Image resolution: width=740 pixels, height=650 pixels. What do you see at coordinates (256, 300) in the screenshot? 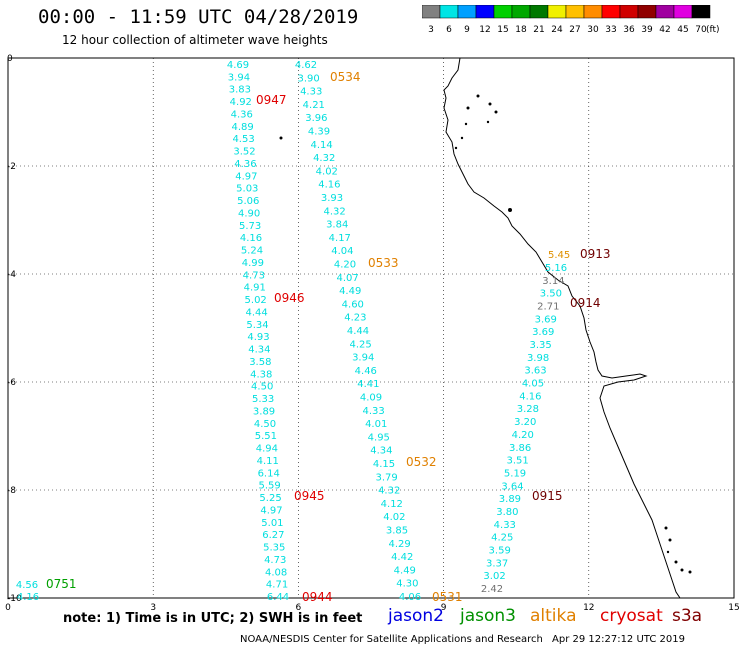
I see `wave-height-value: 5.02` at bounding box center [256, 300].